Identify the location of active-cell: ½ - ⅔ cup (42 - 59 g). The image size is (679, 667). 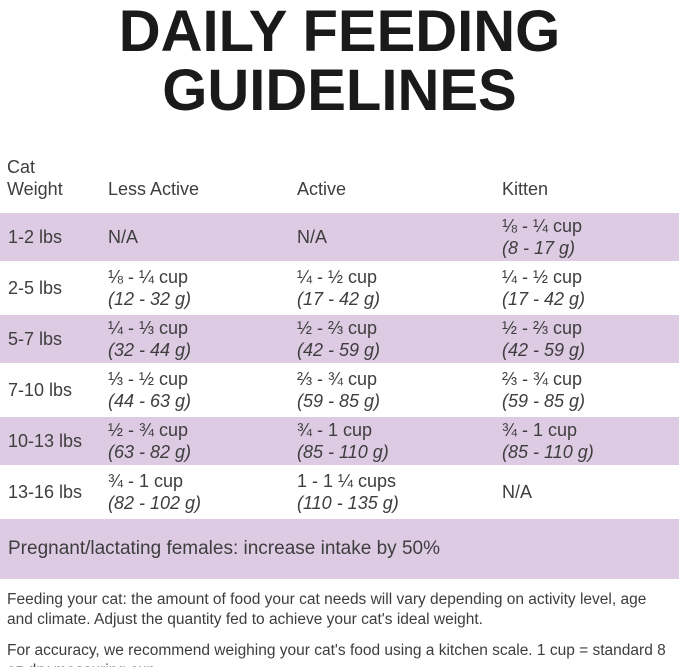
(399, 339).